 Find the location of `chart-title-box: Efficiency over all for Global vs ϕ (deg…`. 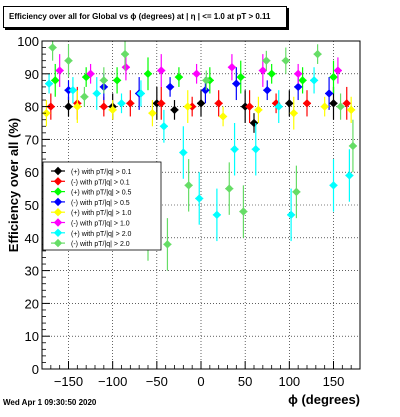

chart-title-box: Efficiency over all for Global vs ϕ (deg… is located at coordinates (145, 17).